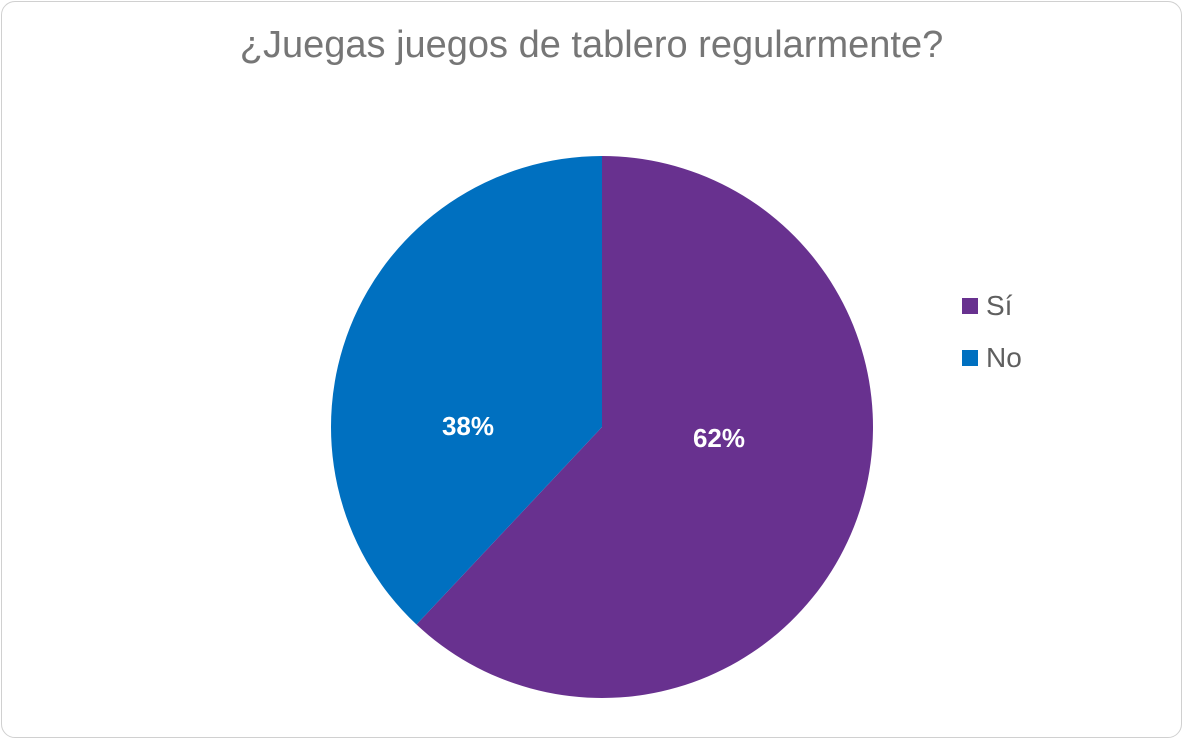 The image size is (1183, 739). What do you see at coordinates (970, 358) in the screenshot?
I see `legend-swatch-no` at bounding box center [970, 358].